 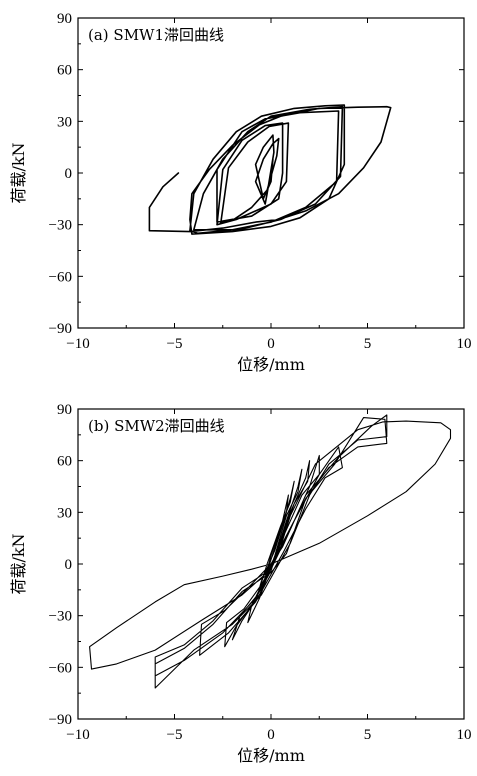 I want to click on chart-b-y-tick-label: 30, so click(x=64, y=513).